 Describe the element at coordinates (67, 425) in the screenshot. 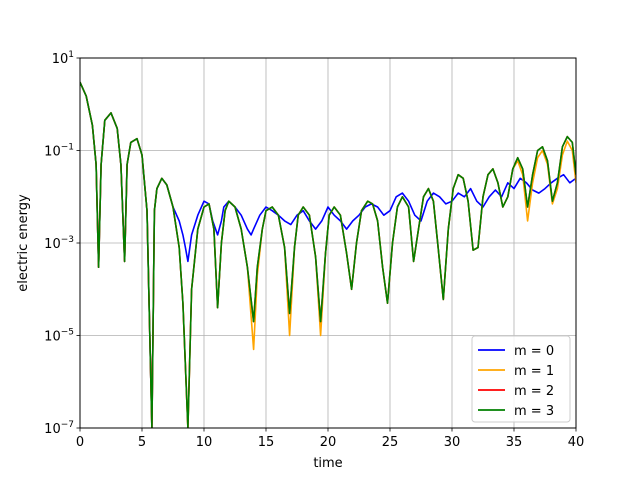

I see `y-tick-exponent: −7` at that location.